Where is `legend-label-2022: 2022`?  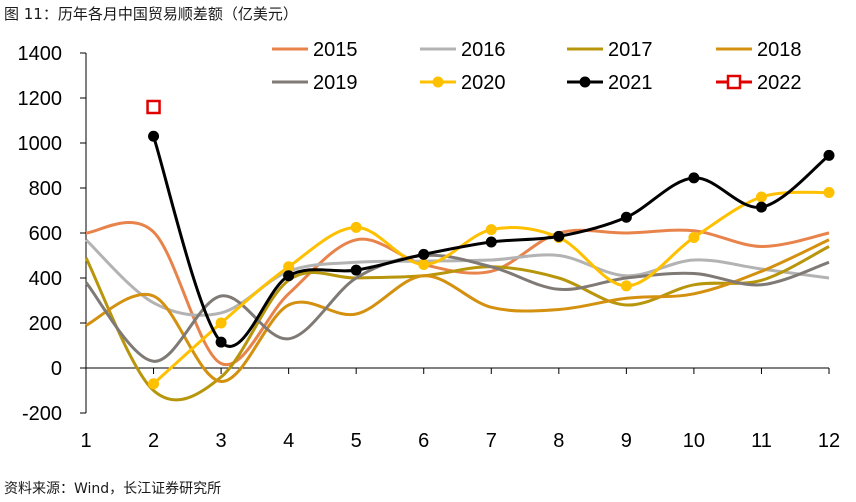
legend-label-2022: 2022 is located at coordinates (779, 83).